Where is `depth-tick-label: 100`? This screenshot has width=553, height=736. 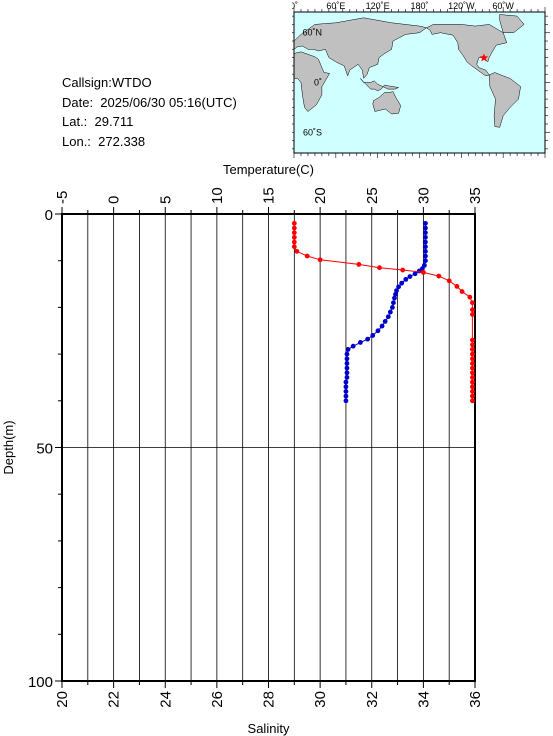 depth-tick-label: 100 is located at coordinates (40, 682).